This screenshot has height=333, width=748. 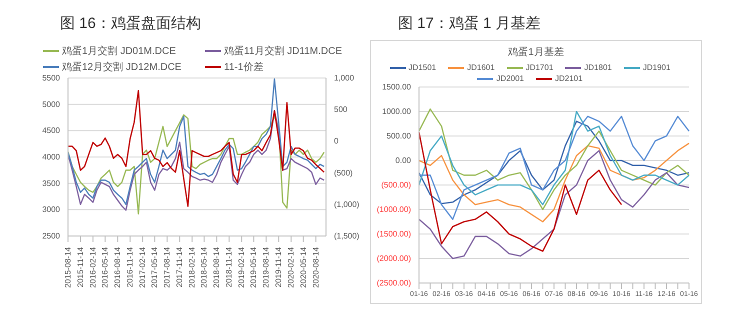 What do you see at coordinates (130, 267) in the screenshot?
I see `x-tick-label: 2016-11-14` at bounding box center [130, 267].